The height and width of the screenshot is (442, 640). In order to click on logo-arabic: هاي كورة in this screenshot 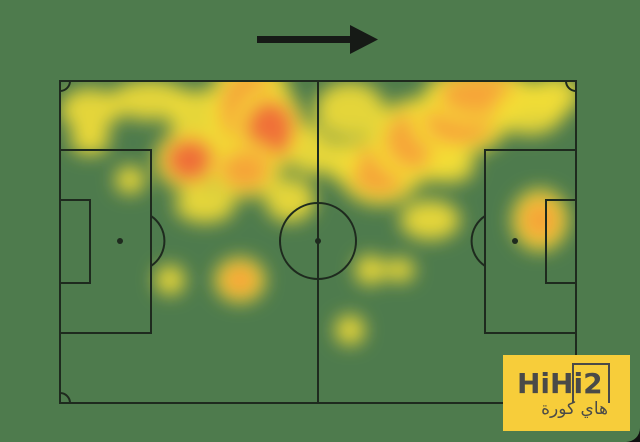, I will do `click(574, 409)`.